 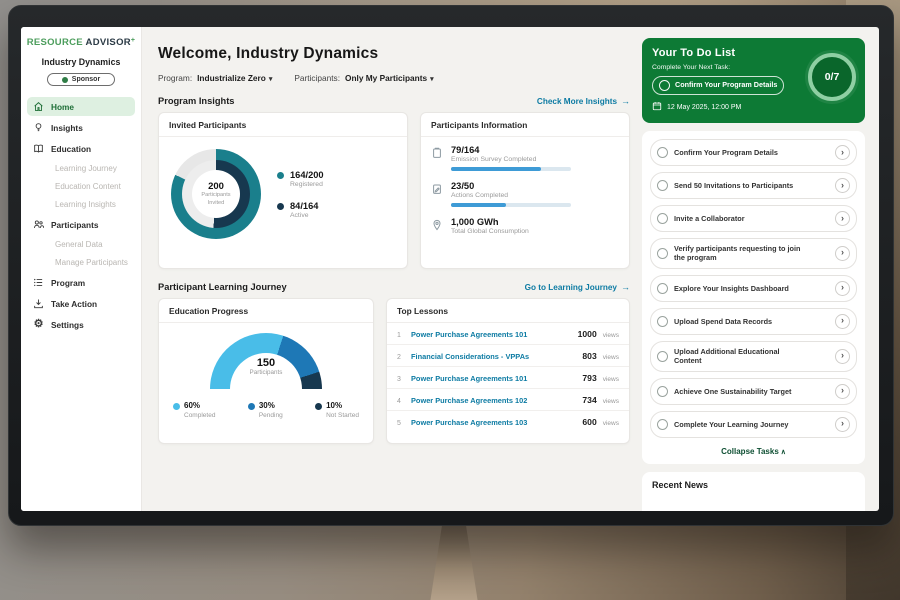 I want to click on sidebar-item-participants: Participants, so click(x=81, y=224).